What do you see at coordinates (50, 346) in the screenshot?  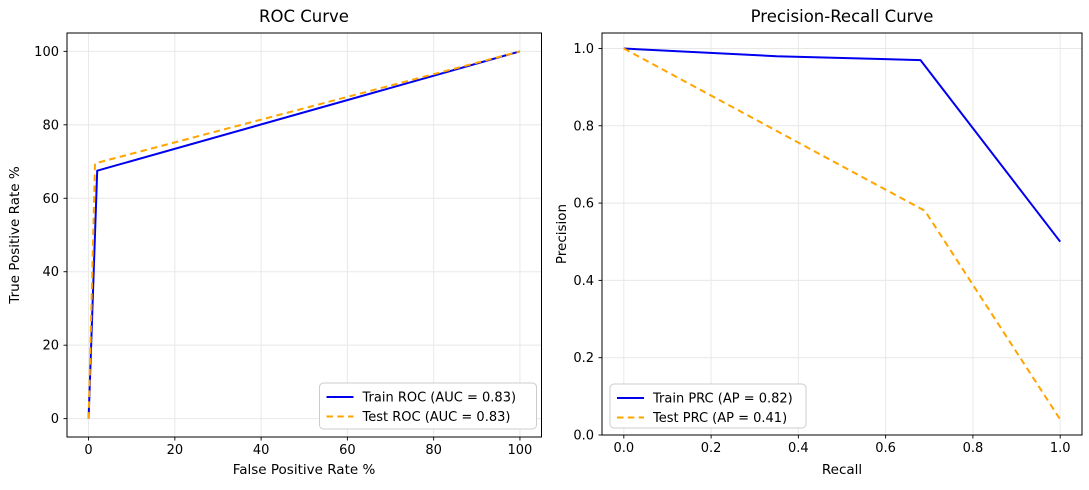 I see `y-tick-label: 20` at bounding box center [50, 346].